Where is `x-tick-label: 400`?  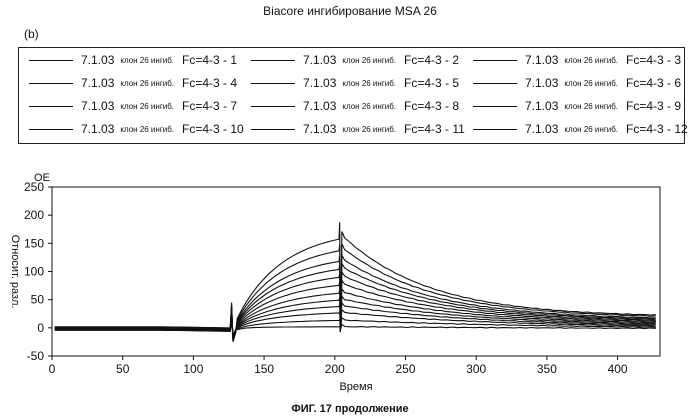
x-tick-label: 400 is located at coordinates (618, 369).